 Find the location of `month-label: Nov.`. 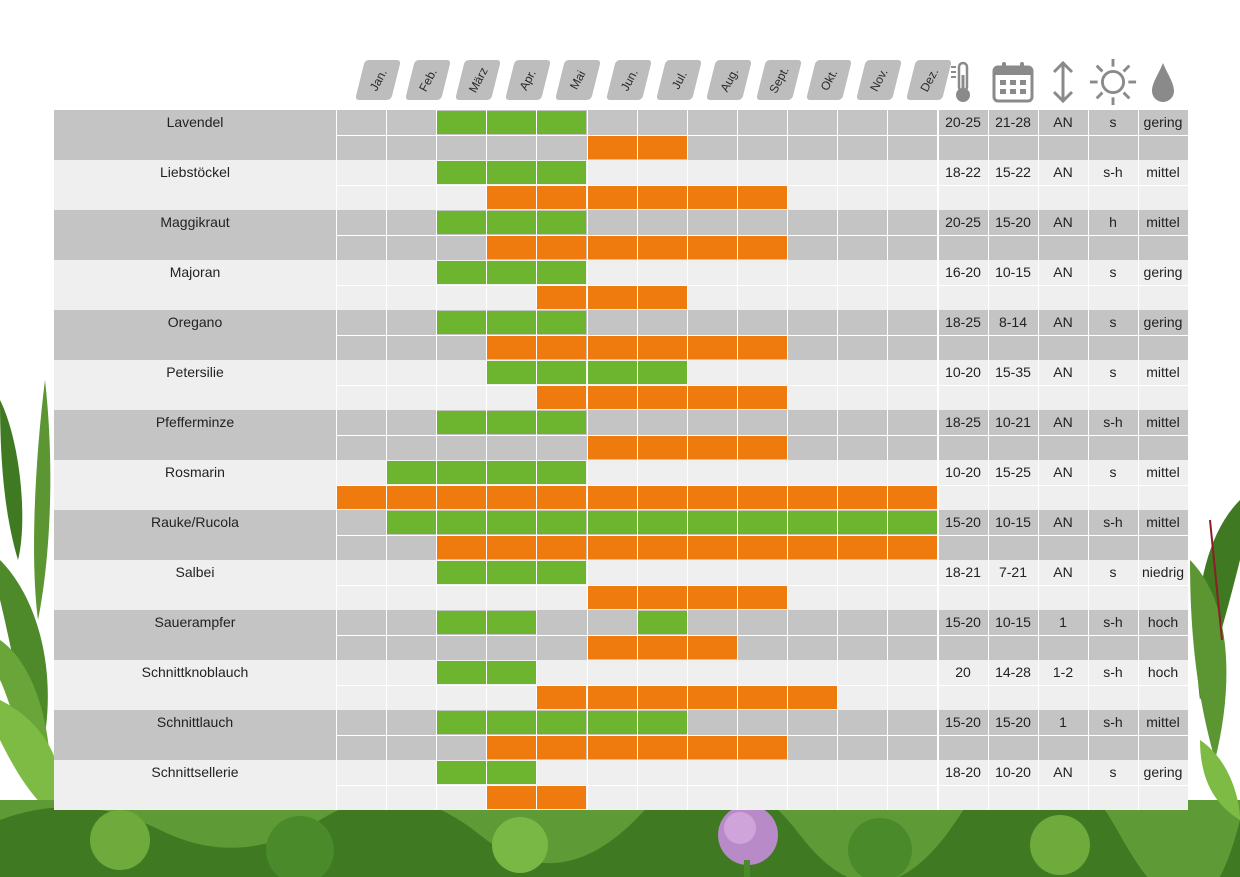

month-label: Nov. is located at coordinates (879, 80).